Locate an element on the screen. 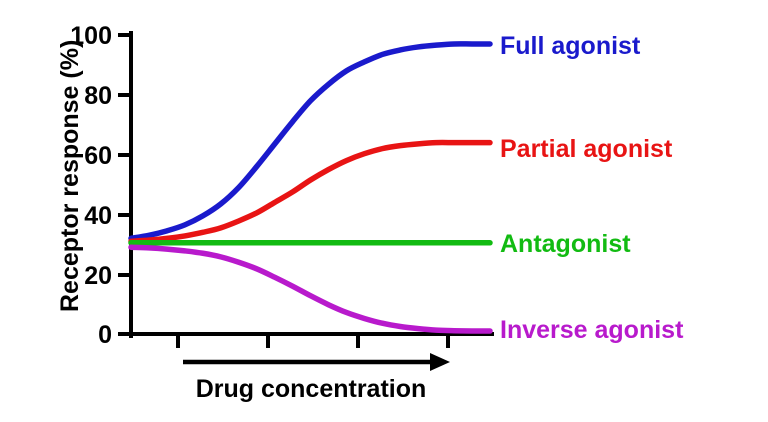 Image resolution: width=768 pixels, height=422 pixels. y-axis-title: Receptor response (%) is located at coordinates (70, 176).